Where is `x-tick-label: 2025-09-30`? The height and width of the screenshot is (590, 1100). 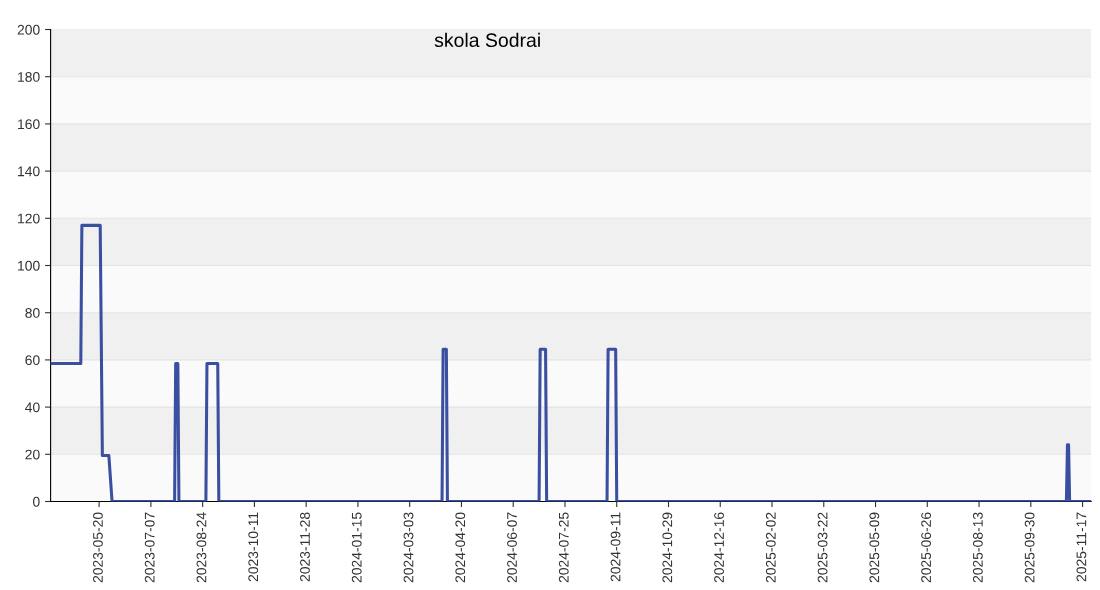
x-tick-label: 2025-09-30 is located at coordinates (1029, 547).